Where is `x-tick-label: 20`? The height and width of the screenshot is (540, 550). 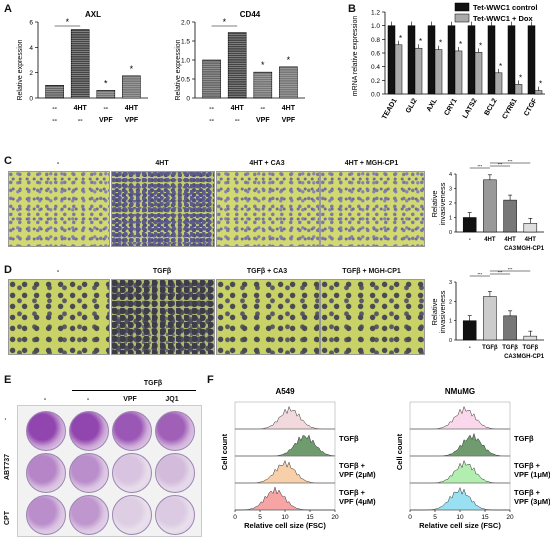
x-tick-label: 20 is located at coordinates (335, 517).